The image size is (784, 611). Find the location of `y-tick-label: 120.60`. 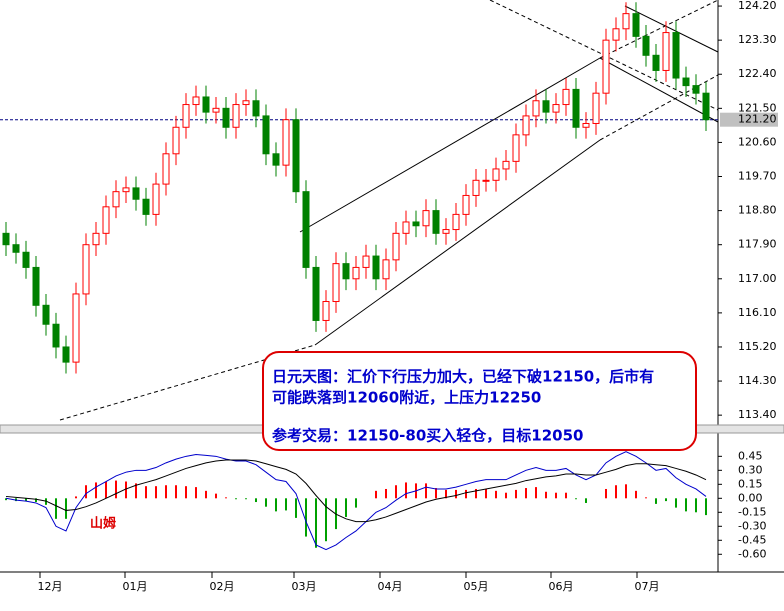

y-tick-label: 120.60 is located at coordinates (757, 141).